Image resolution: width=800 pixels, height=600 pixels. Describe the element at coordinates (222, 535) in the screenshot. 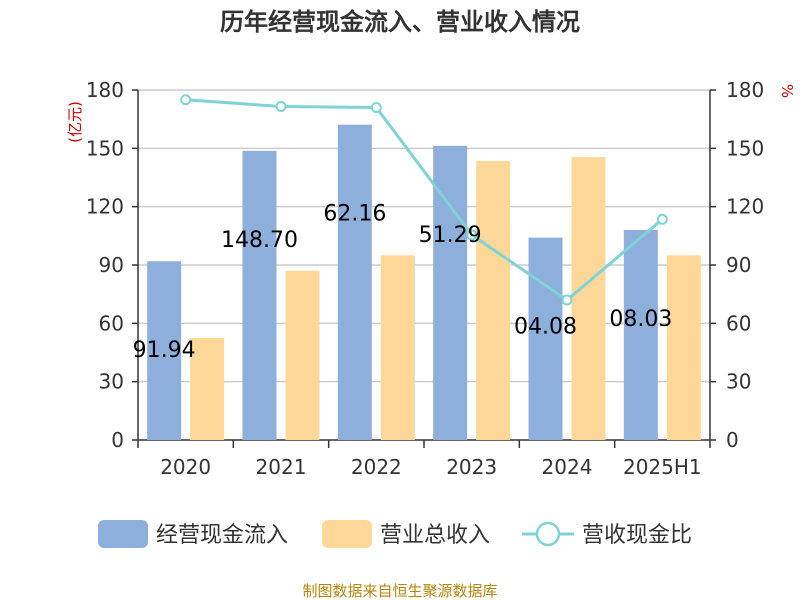

I see `legend-label: 经营现金流入` at that location.